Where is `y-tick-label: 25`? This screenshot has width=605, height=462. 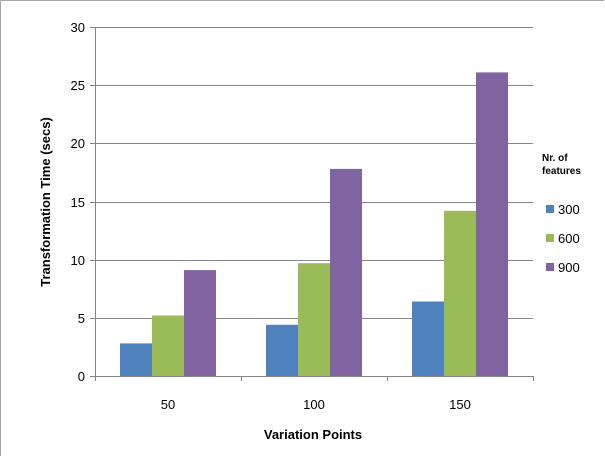 y-tick-label: 25 is located at coordinates (78, 85).